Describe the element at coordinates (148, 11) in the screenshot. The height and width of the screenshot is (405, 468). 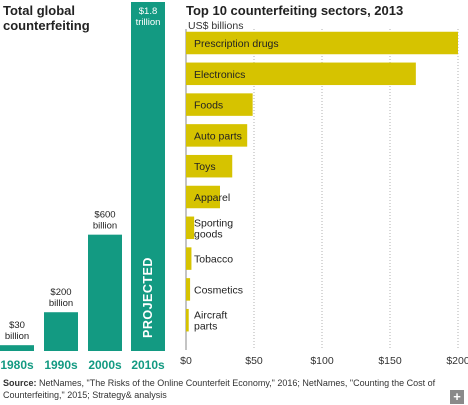
I see `bar-value-label: $1.8` at that location.